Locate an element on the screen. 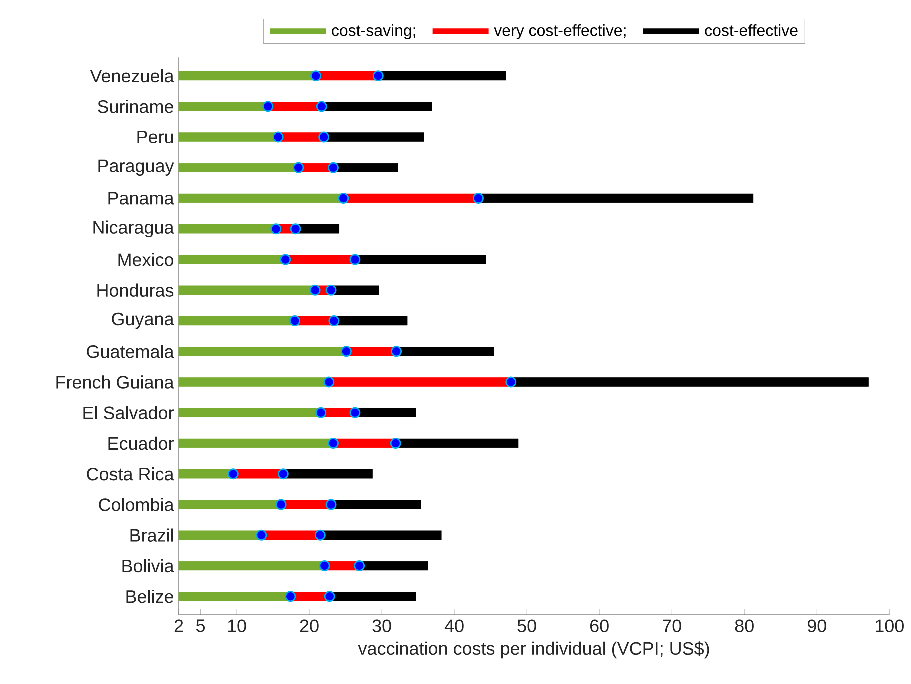  y-tick-label: Mexico is located at coordinates (146, 259).